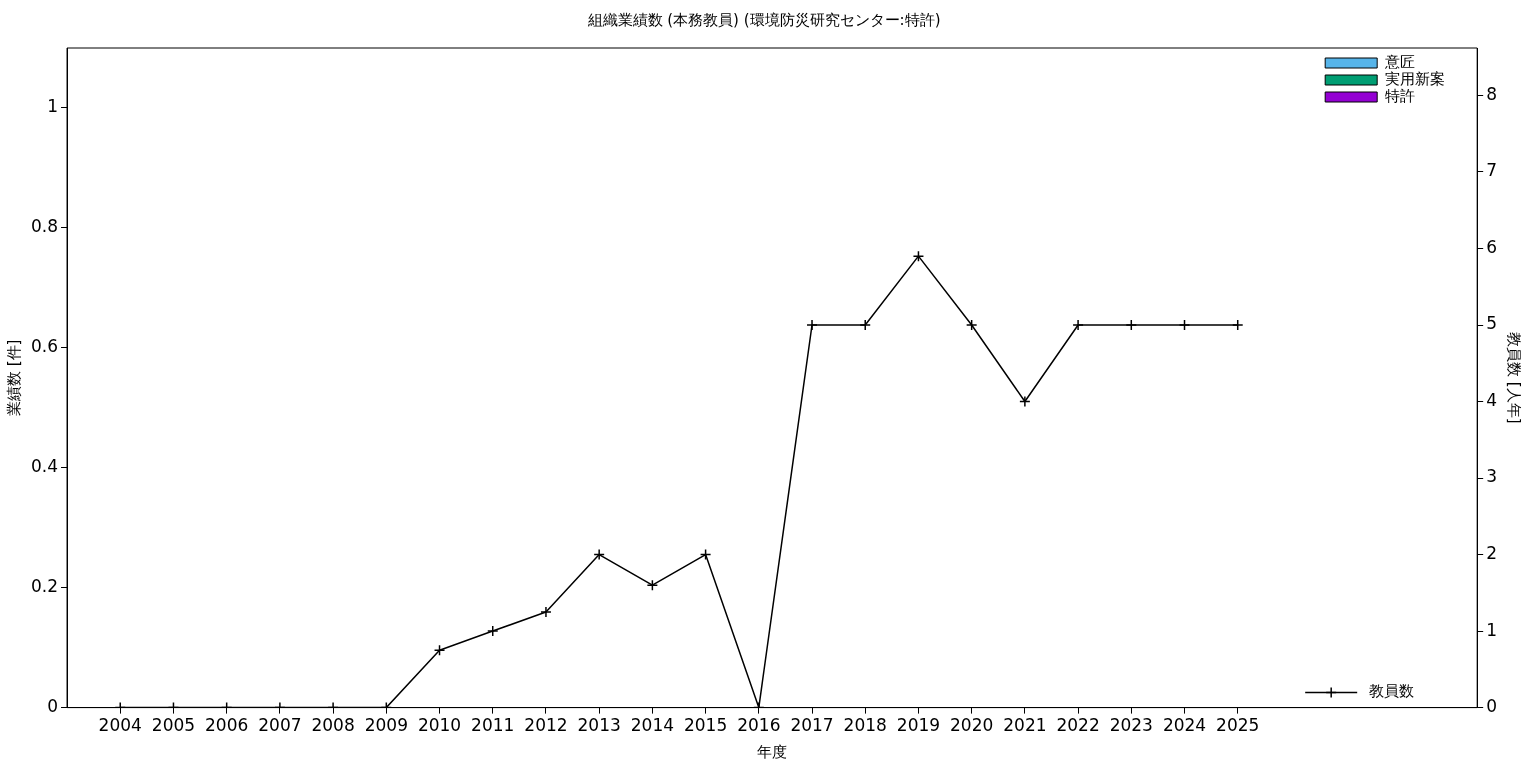 The height and width of the screenshot is (768, 1536). What do you see at coordinates (1492, 93) in the screenshot?
I see `y2-tick-label: 8` at bounding box center [1492, 93].